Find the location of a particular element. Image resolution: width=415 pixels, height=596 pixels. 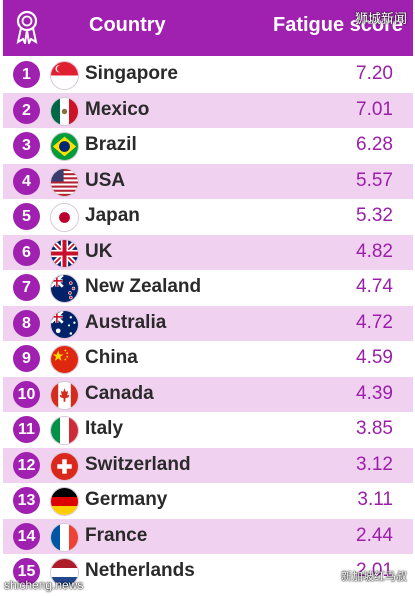

table-row: 6 UK 4.82 is located at coordinates (208, 252).